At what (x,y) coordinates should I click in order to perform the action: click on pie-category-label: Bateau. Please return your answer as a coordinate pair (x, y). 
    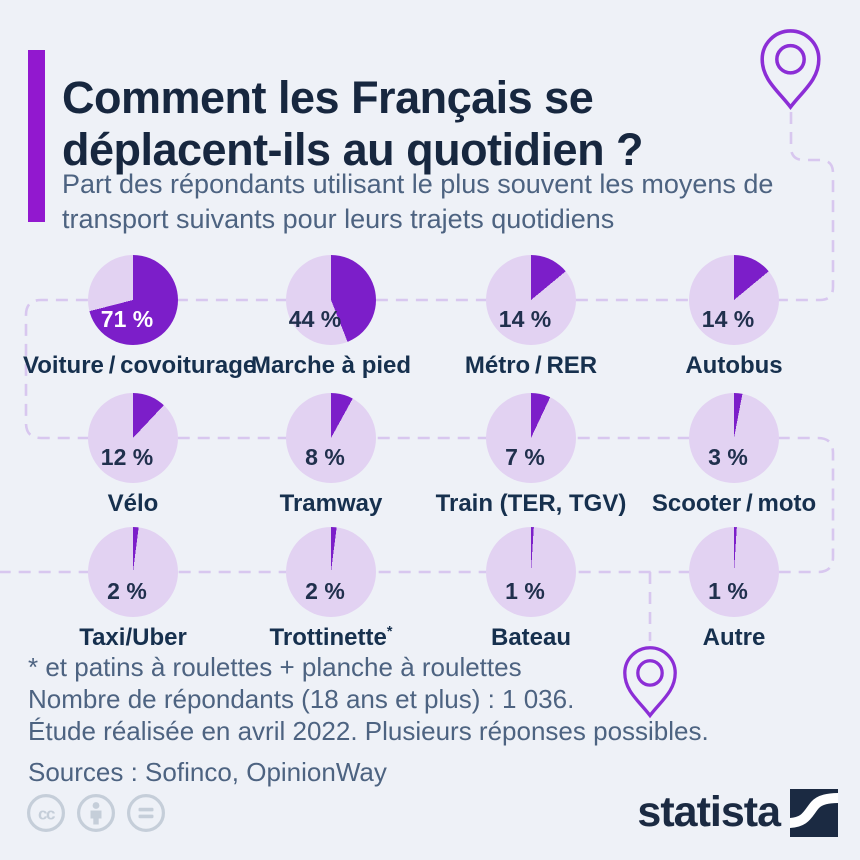
    Looking at the image, I should click on (531, 637).